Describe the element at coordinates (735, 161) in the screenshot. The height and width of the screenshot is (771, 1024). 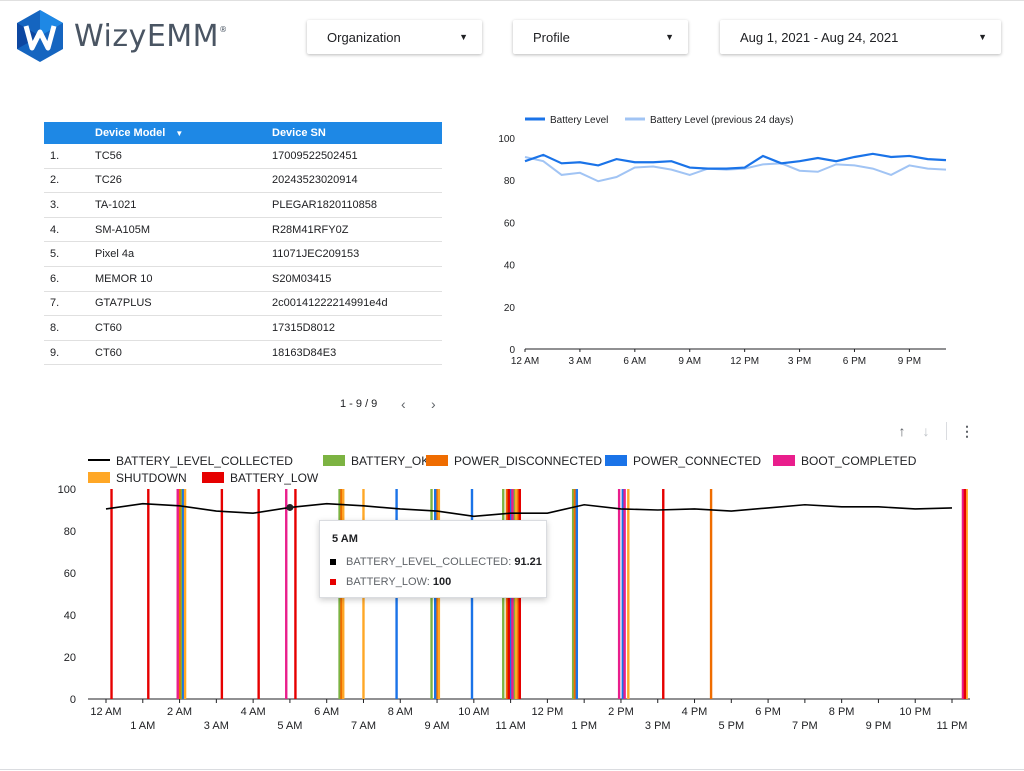
I see `series-line` at that location.